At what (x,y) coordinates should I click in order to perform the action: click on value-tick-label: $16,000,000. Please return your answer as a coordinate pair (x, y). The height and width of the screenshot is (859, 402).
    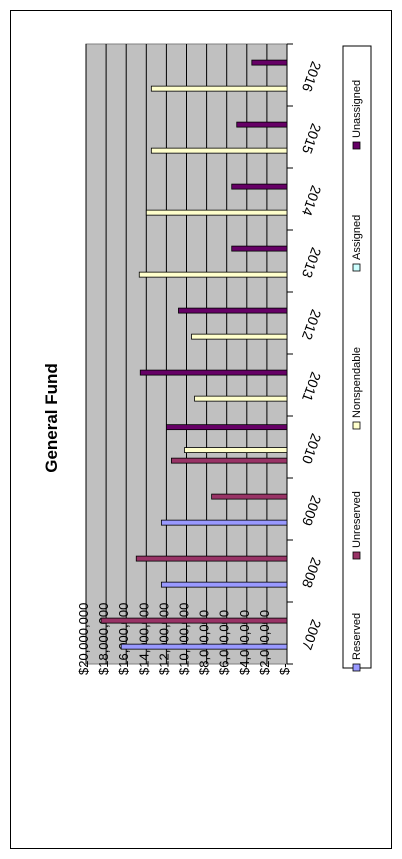
    Looking at the image, I should click on (123, 639).